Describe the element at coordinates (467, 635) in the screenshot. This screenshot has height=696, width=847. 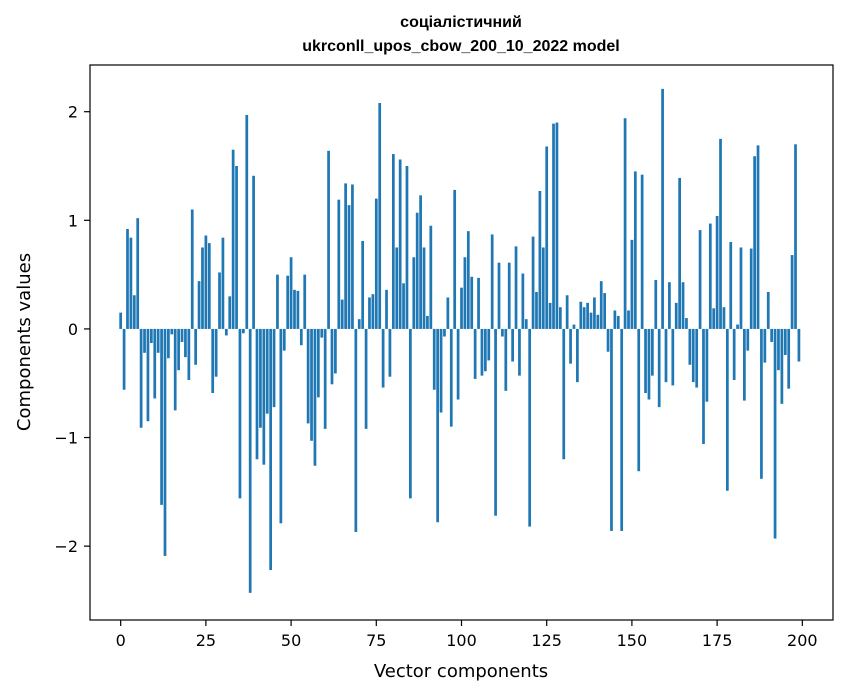
I see `x-axis-ticks: 0 25 50 75 100 125 150 175 200` at that location.